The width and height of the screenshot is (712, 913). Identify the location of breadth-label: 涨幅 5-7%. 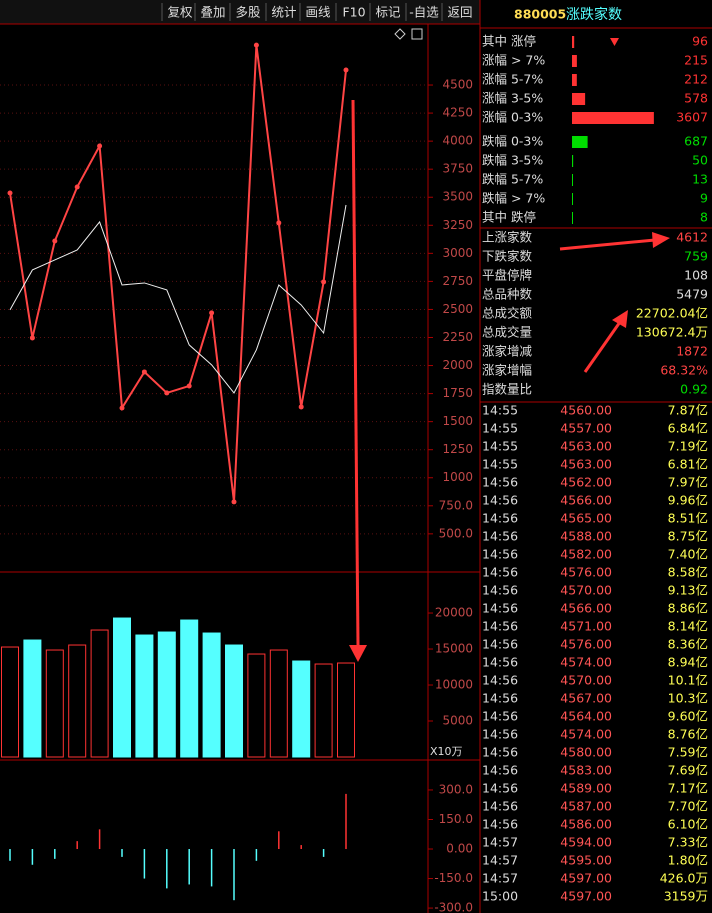
(512, 79).